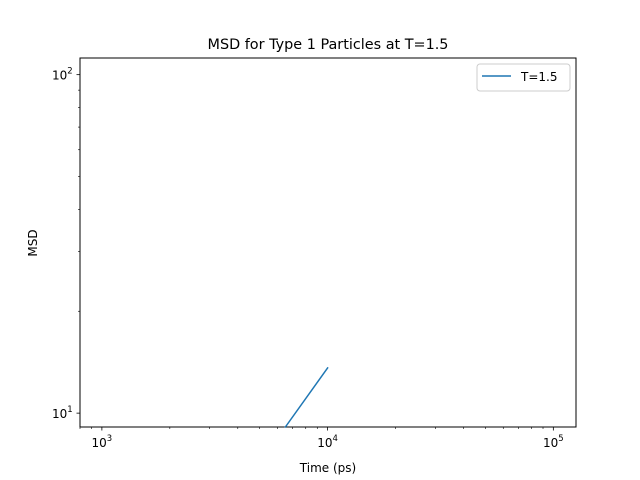  I want to click on y-tick-label-exponent: 1, so click(69, 410).